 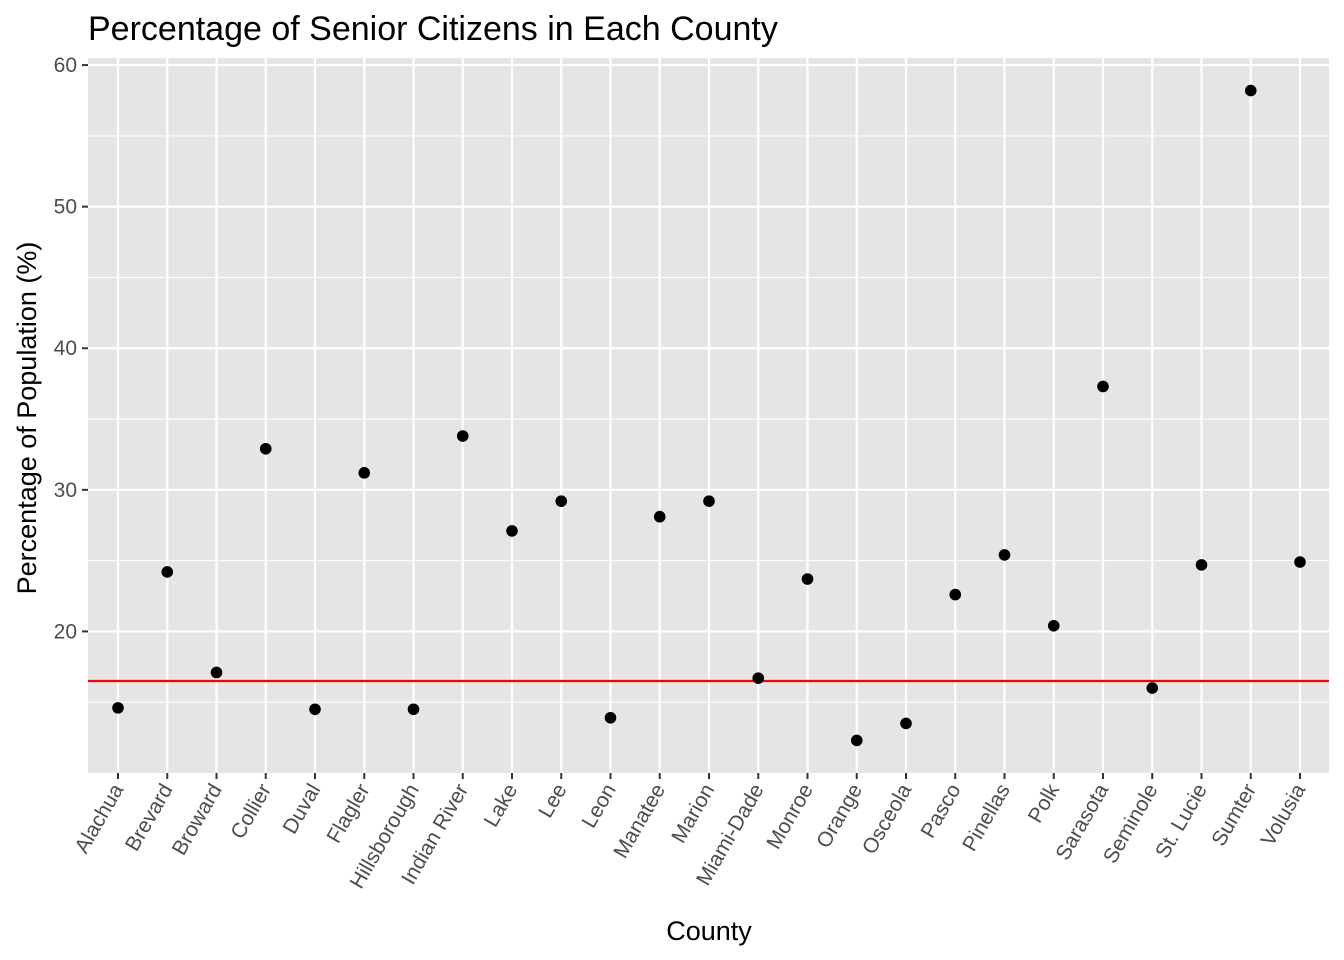 What do you see at coordinates (940, 811) in the screenshot?
I see `x-tick-label: Pasco` at bounding box center [940, 811].